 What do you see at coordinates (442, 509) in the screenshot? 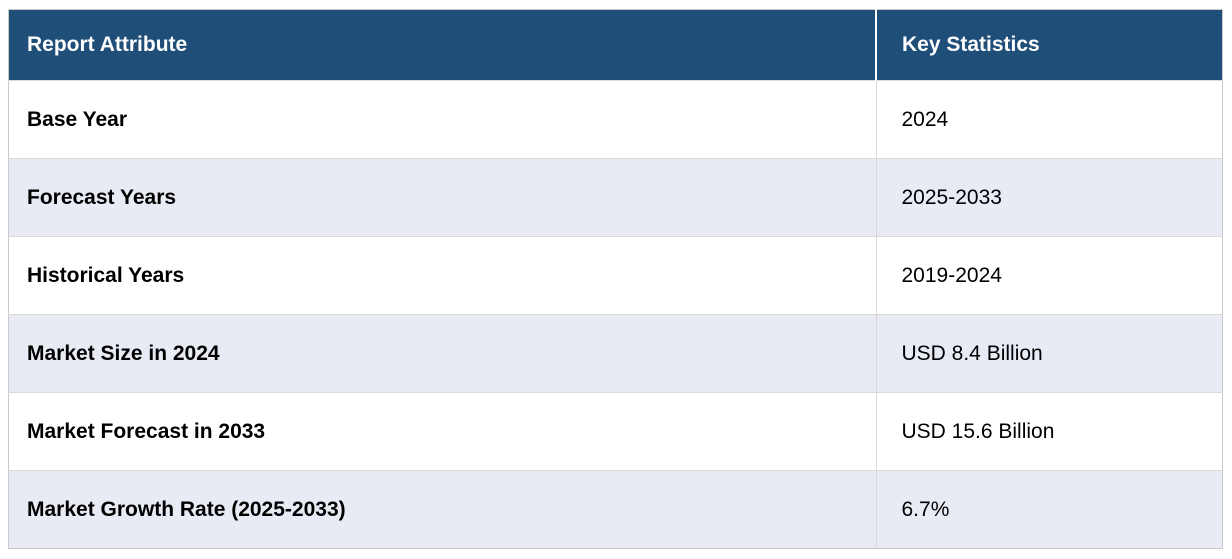
I see `attribute-cell: Market Growth Rate (2025-2033)` at bounding box center [442, 509].